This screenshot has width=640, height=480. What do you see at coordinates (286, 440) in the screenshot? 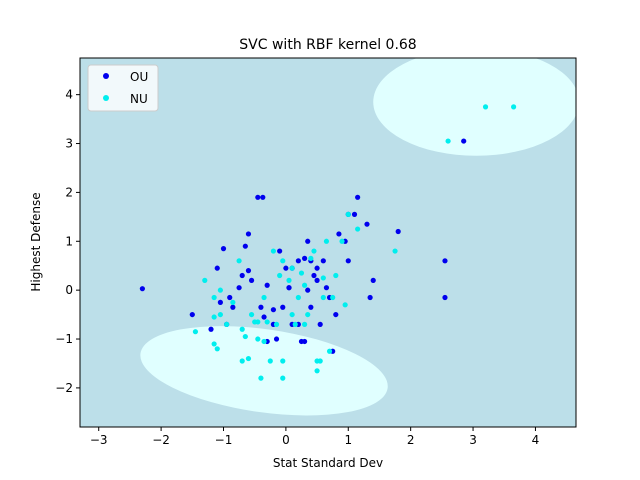
I see `x-tick-label: 0` at bounding box center [286, 440].